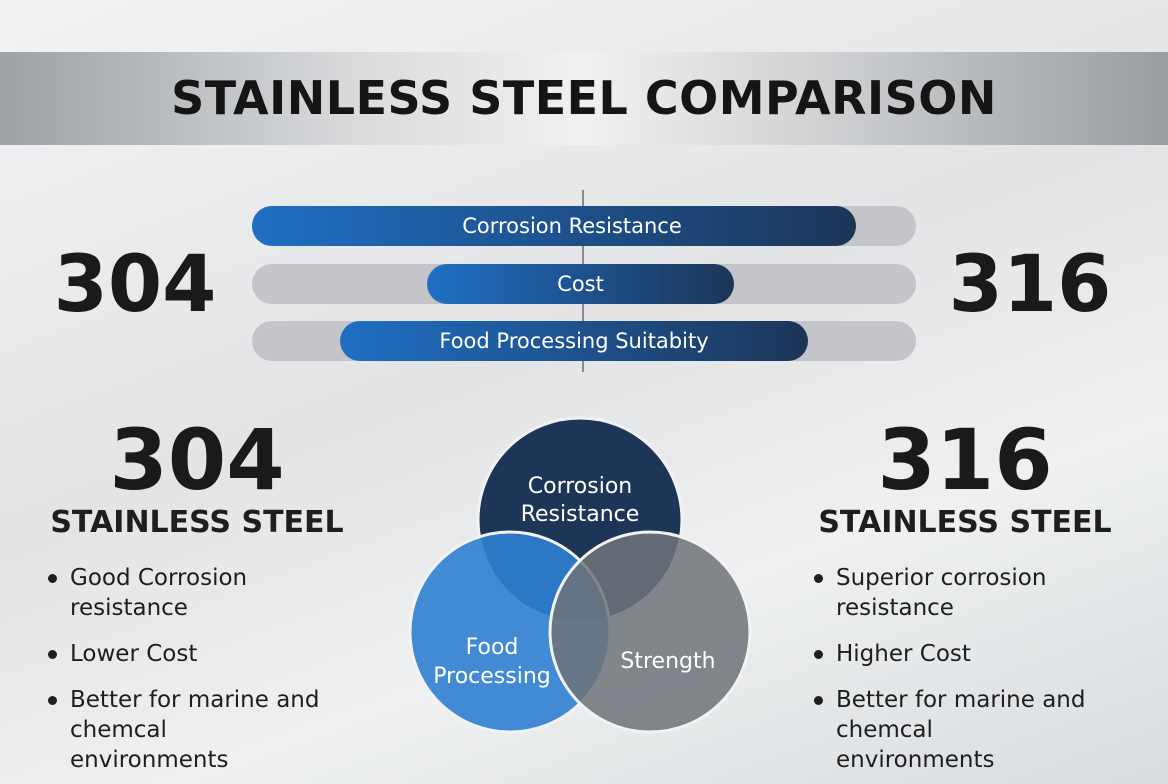 This screenshot has width=1168, height=784. I want to click on venn-label: Corrosion, so click(580, 486).